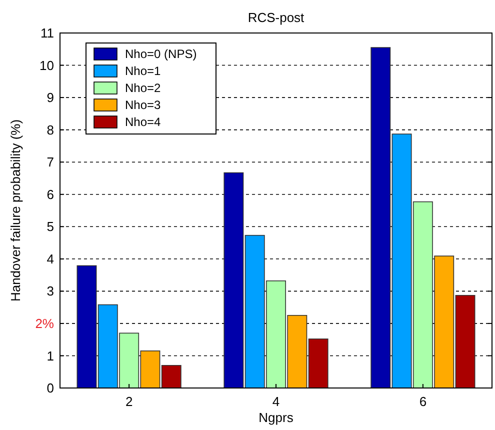 Image resolution: width=495 pixels, height=430 pixels. Describe the element at coordinates (50, 291) in the screenshot. I see `y-tick-label: 3` at that location.